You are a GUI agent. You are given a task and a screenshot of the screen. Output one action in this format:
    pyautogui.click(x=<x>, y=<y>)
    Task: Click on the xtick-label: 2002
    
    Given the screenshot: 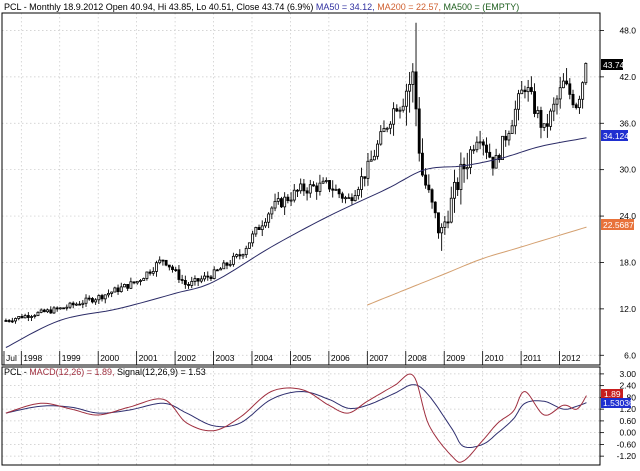 What is the action you would take?
    pyautogui.click(x=186, y=358)
    